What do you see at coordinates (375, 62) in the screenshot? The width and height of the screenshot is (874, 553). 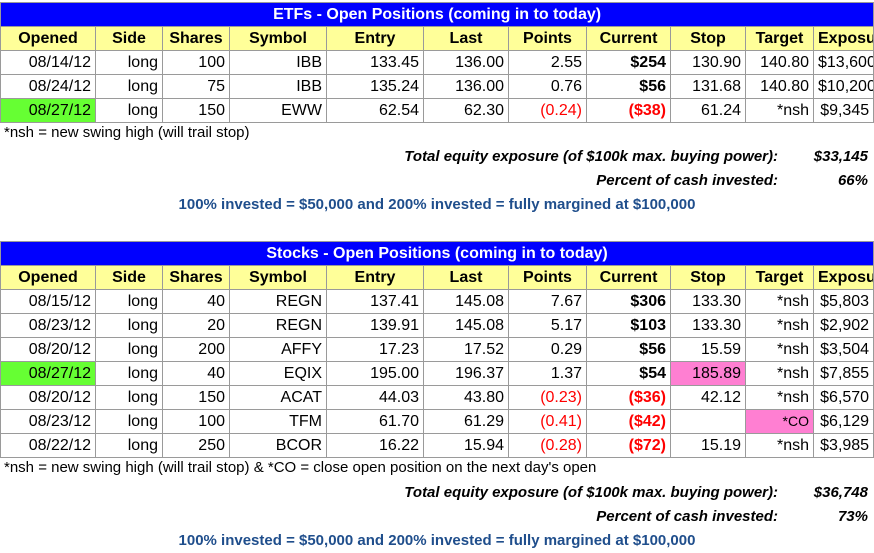 I see `cell-entry: 133.45` at bounding box center [375, 62].